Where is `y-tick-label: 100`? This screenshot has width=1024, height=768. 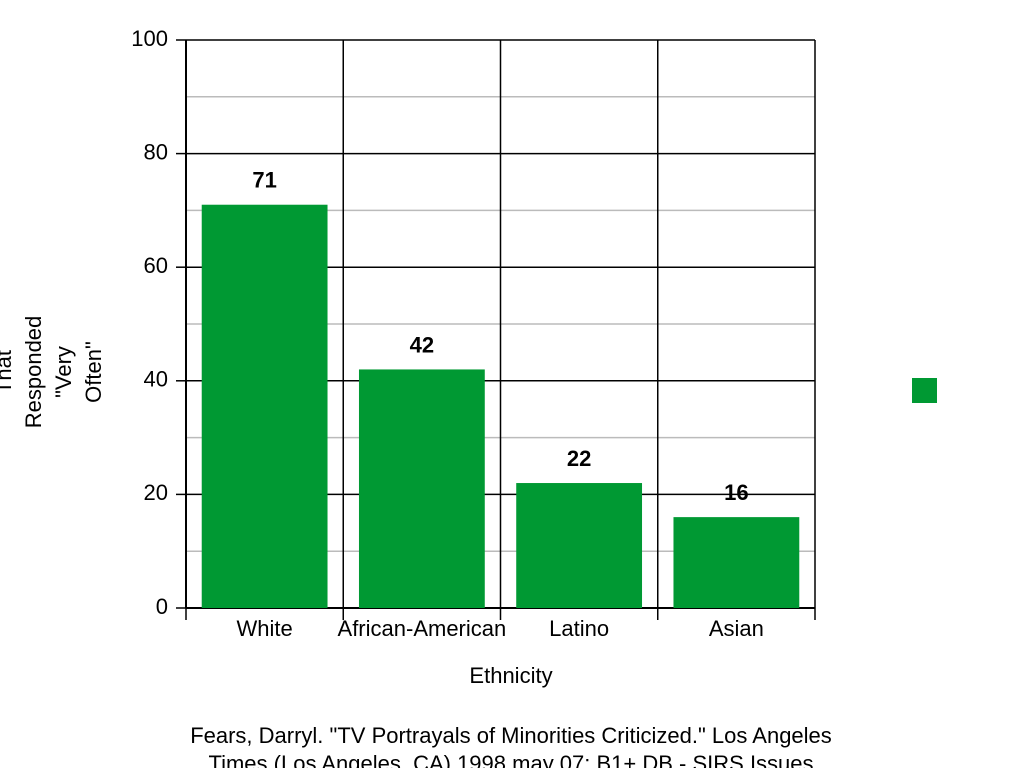 y-tick-label: 100 is located at coordinates (149, 38).